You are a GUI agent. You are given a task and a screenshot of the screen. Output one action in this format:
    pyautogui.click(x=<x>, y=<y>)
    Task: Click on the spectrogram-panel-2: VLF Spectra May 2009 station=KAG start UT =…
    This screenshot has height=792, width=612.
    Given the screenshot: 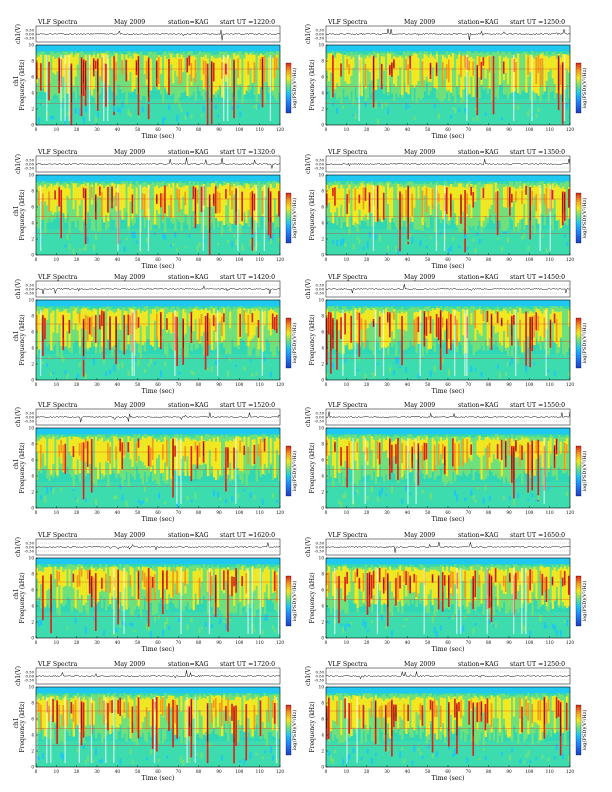 What is the action you would take?
    pyautogui.click(x=446, y=79)
    